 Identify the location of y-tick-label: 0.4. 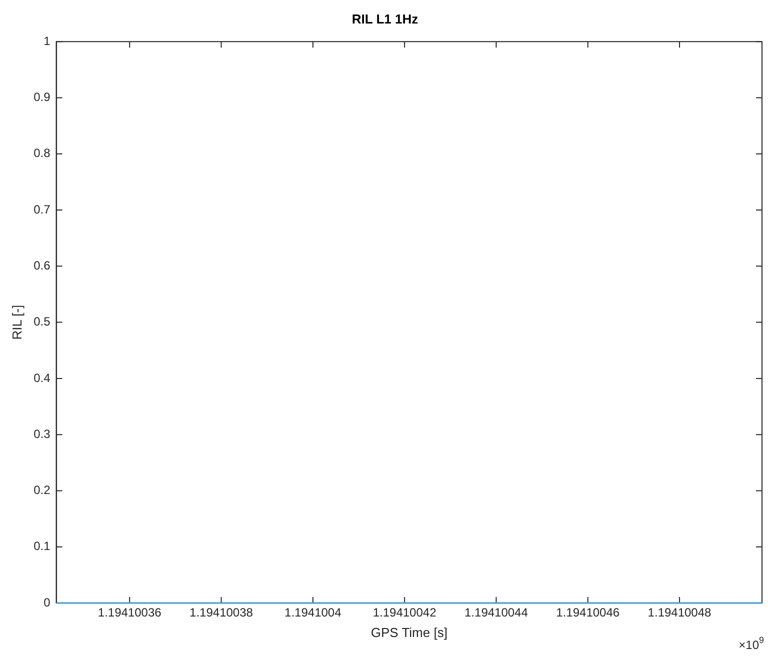
(42, 377).